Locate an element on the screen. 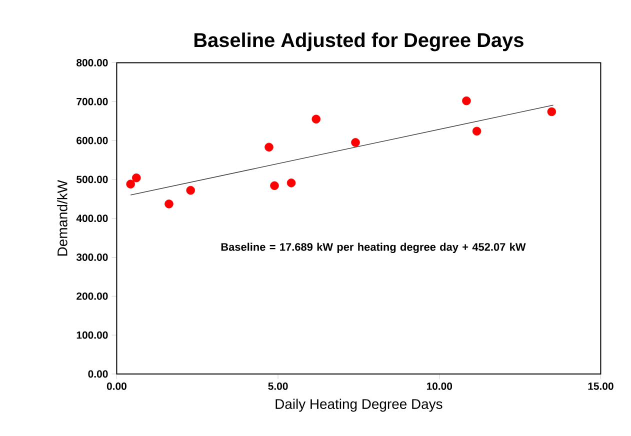 This screenshot has height=436, width=631. y-tick-label: 800.00 is located at coordinates (92, 62).